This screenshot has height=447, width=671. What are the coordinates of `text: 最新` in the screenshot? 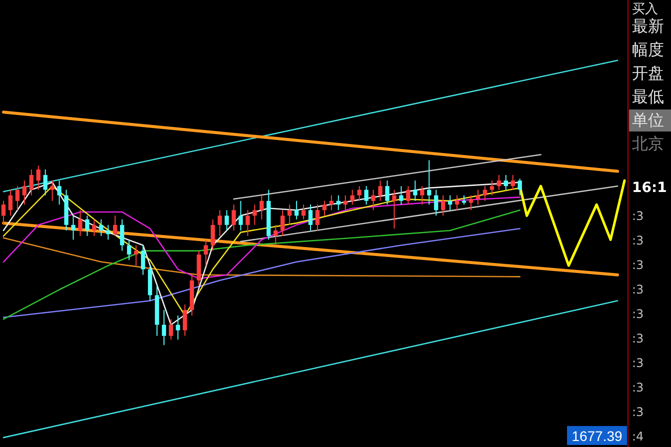 It's located at (648, 26).